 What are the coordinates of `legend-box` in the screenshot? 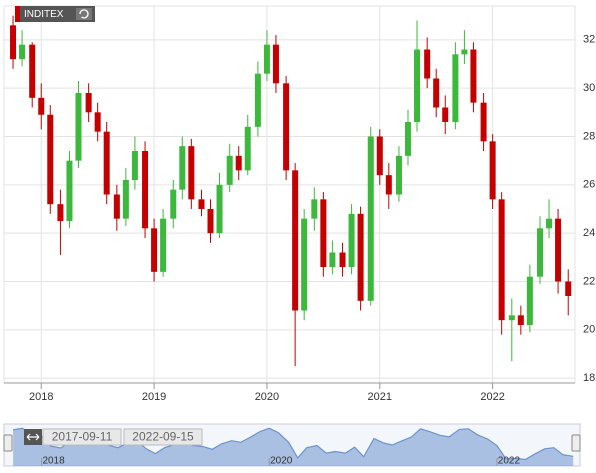 It's located at (55, 14).